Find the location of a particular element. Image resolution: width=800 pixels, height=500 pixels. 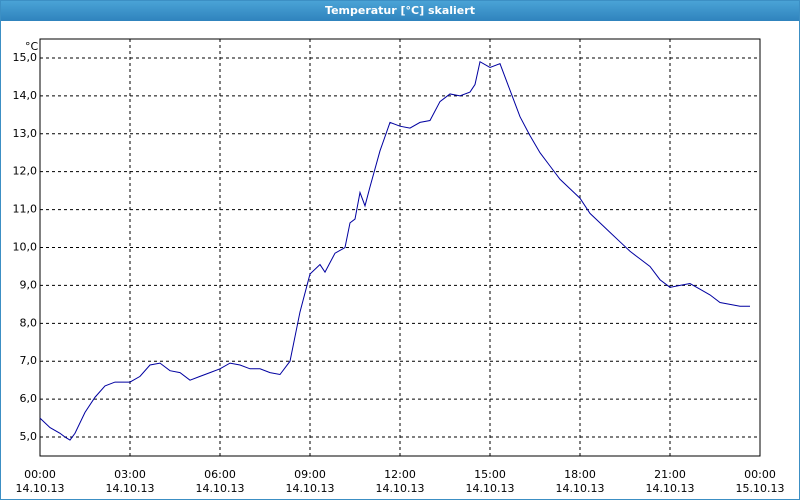

y-tick-label: 13,0 is located at coordinates (25, 133).